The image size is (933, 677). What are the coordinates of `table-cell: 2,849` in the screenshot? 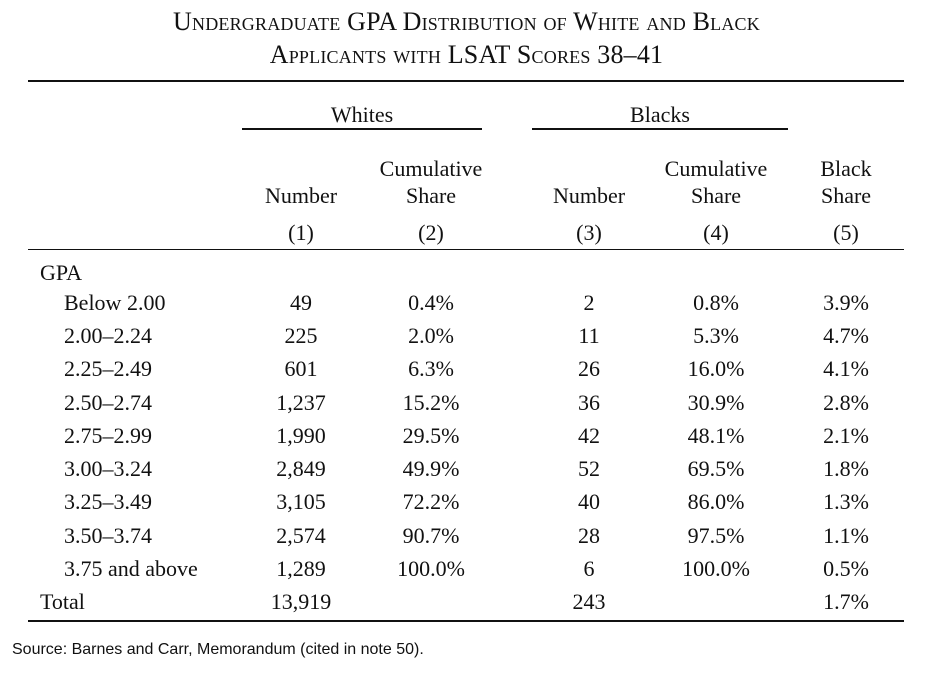 It's located at (301, 468).